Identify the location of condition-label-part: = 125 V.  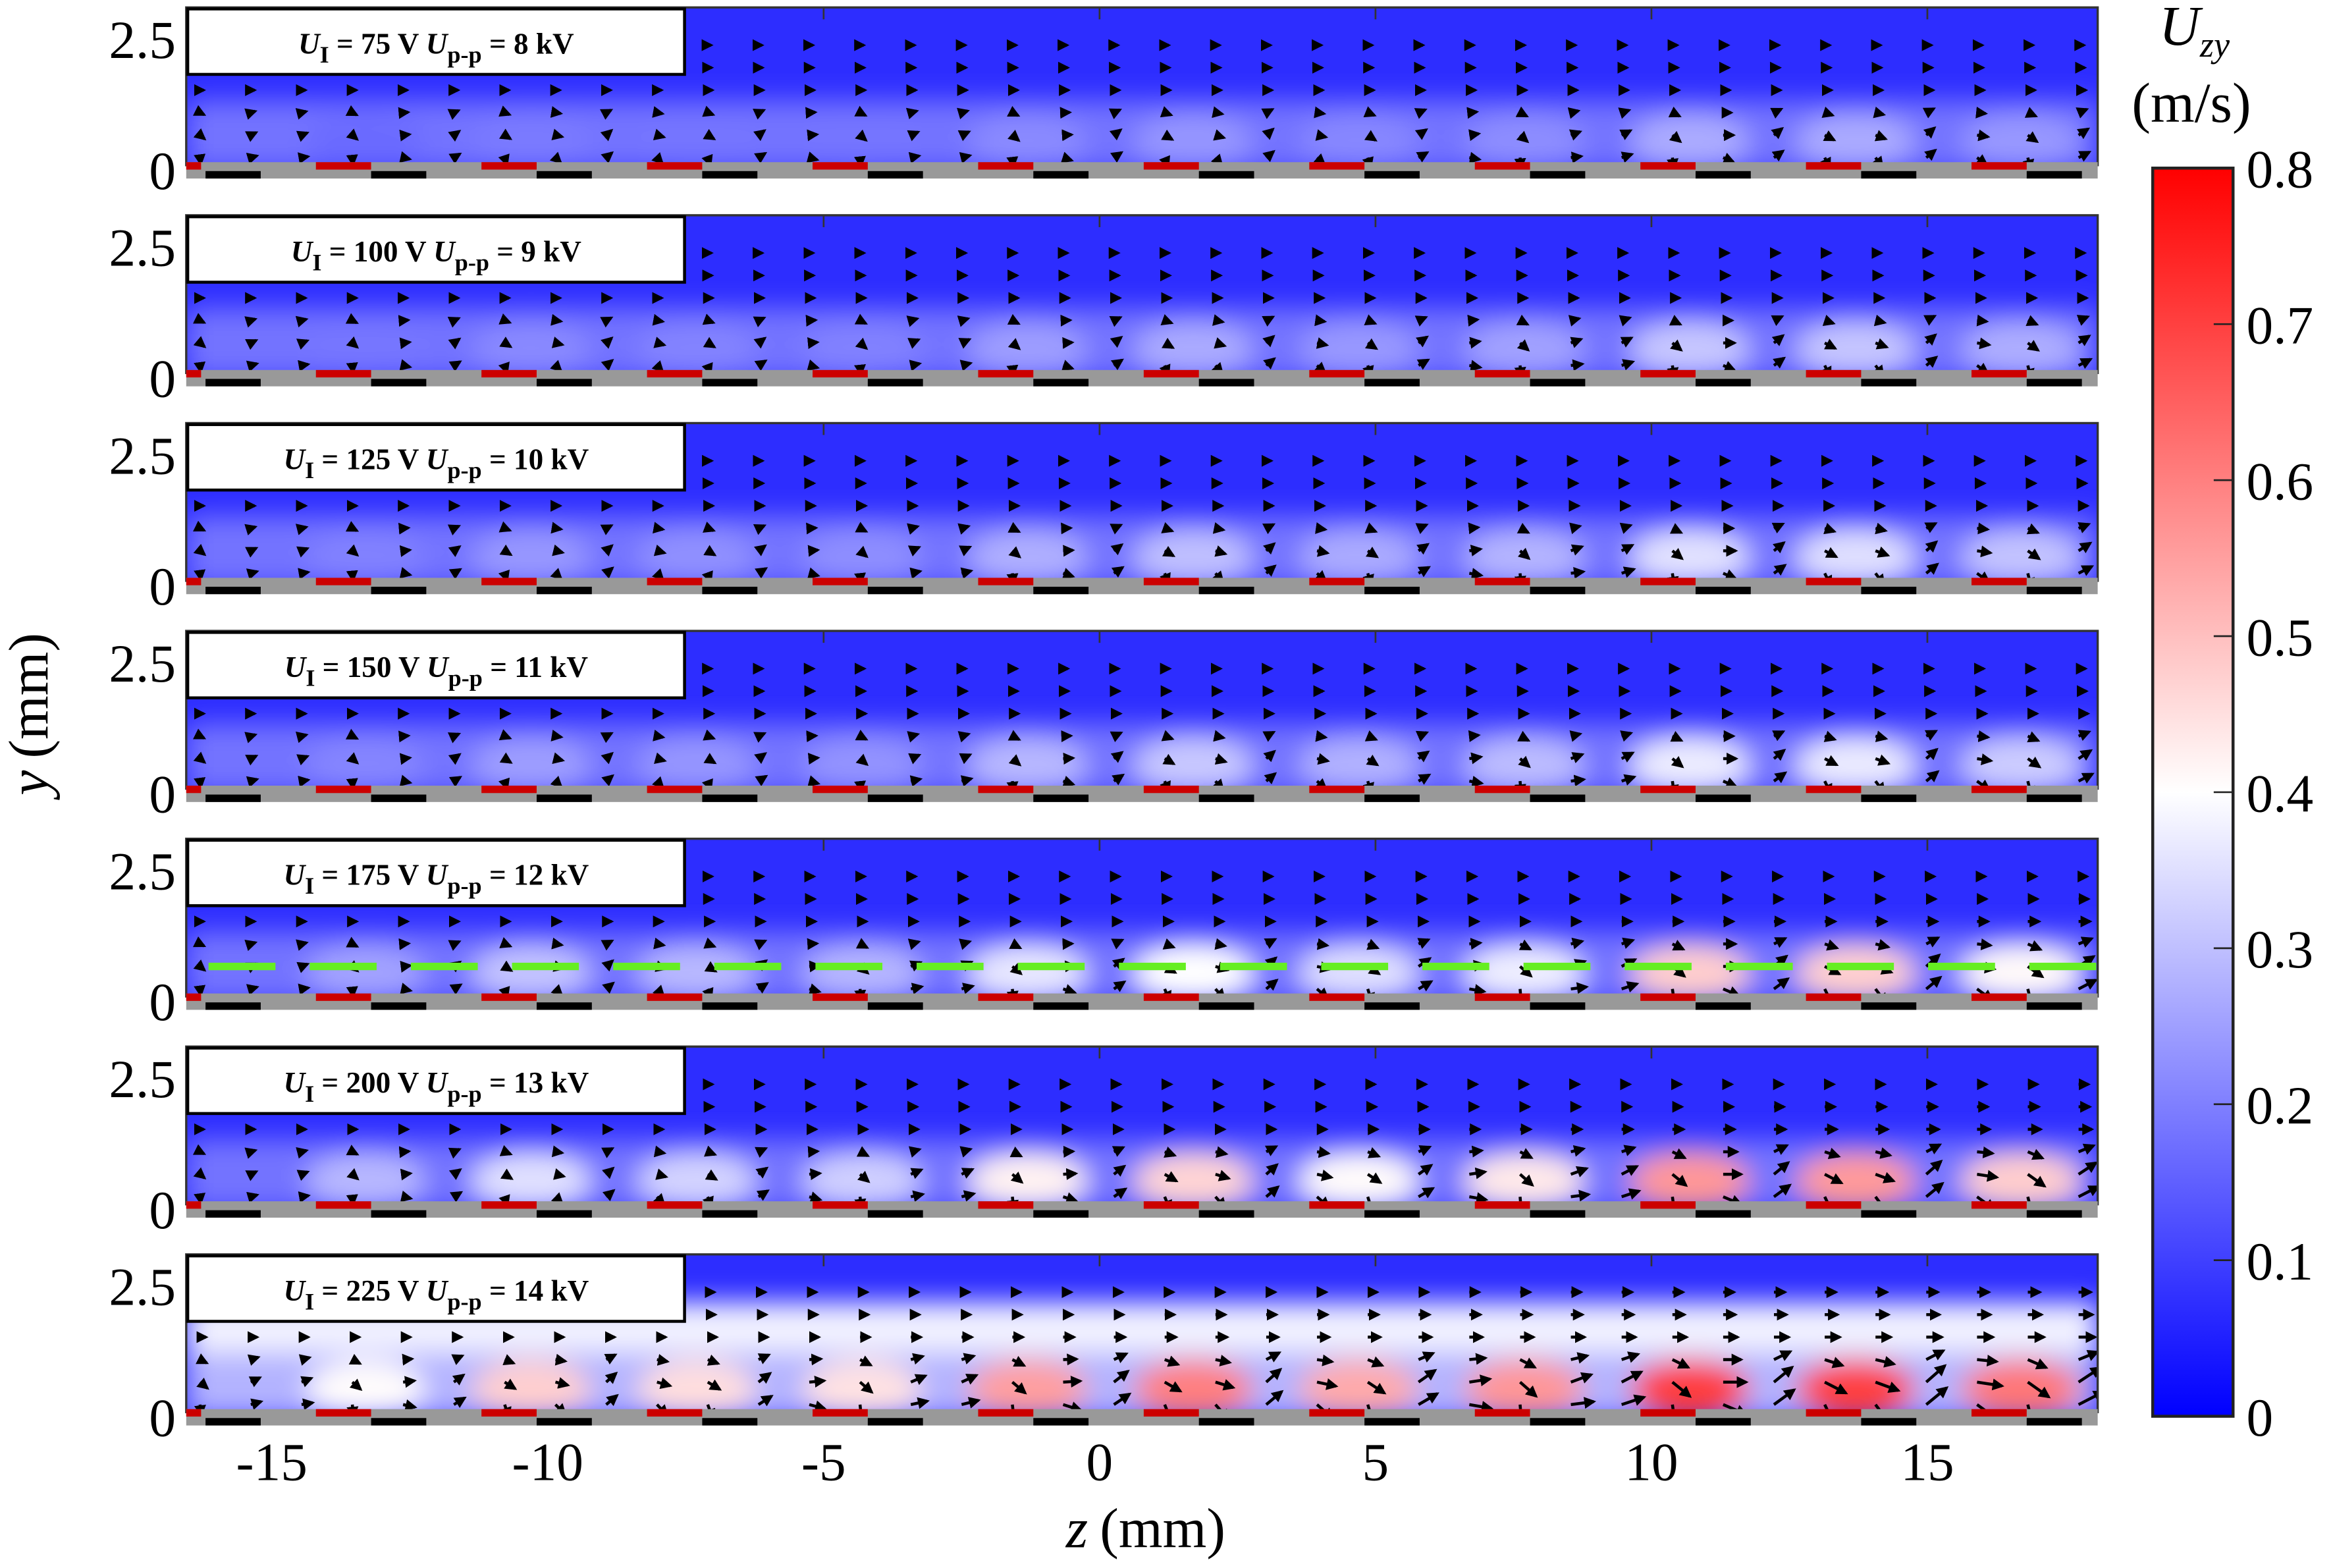
(370, 459).